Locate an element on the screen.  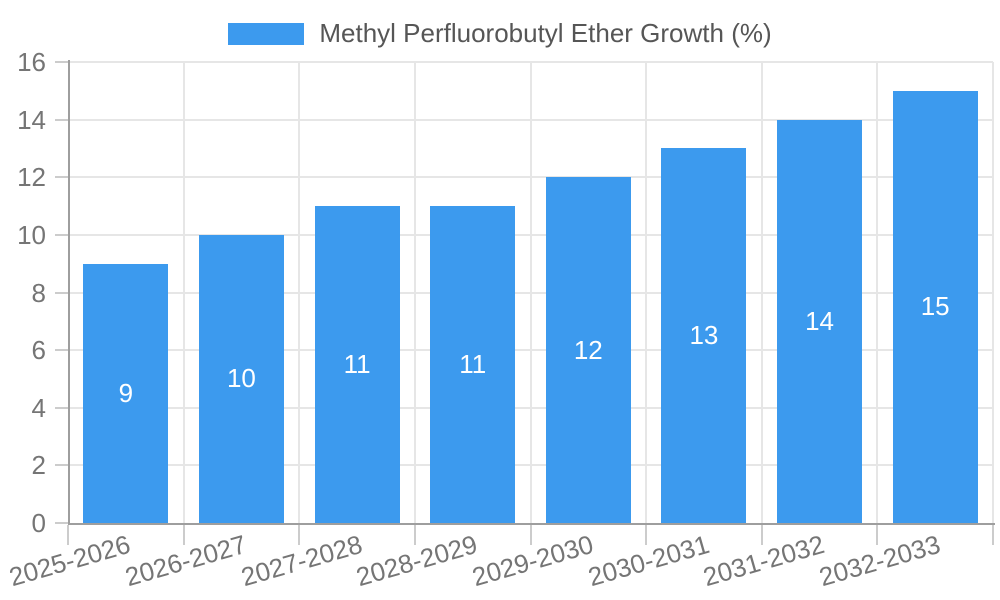
y-axis-tick-label: 0 is located at coordinates (38, 523).